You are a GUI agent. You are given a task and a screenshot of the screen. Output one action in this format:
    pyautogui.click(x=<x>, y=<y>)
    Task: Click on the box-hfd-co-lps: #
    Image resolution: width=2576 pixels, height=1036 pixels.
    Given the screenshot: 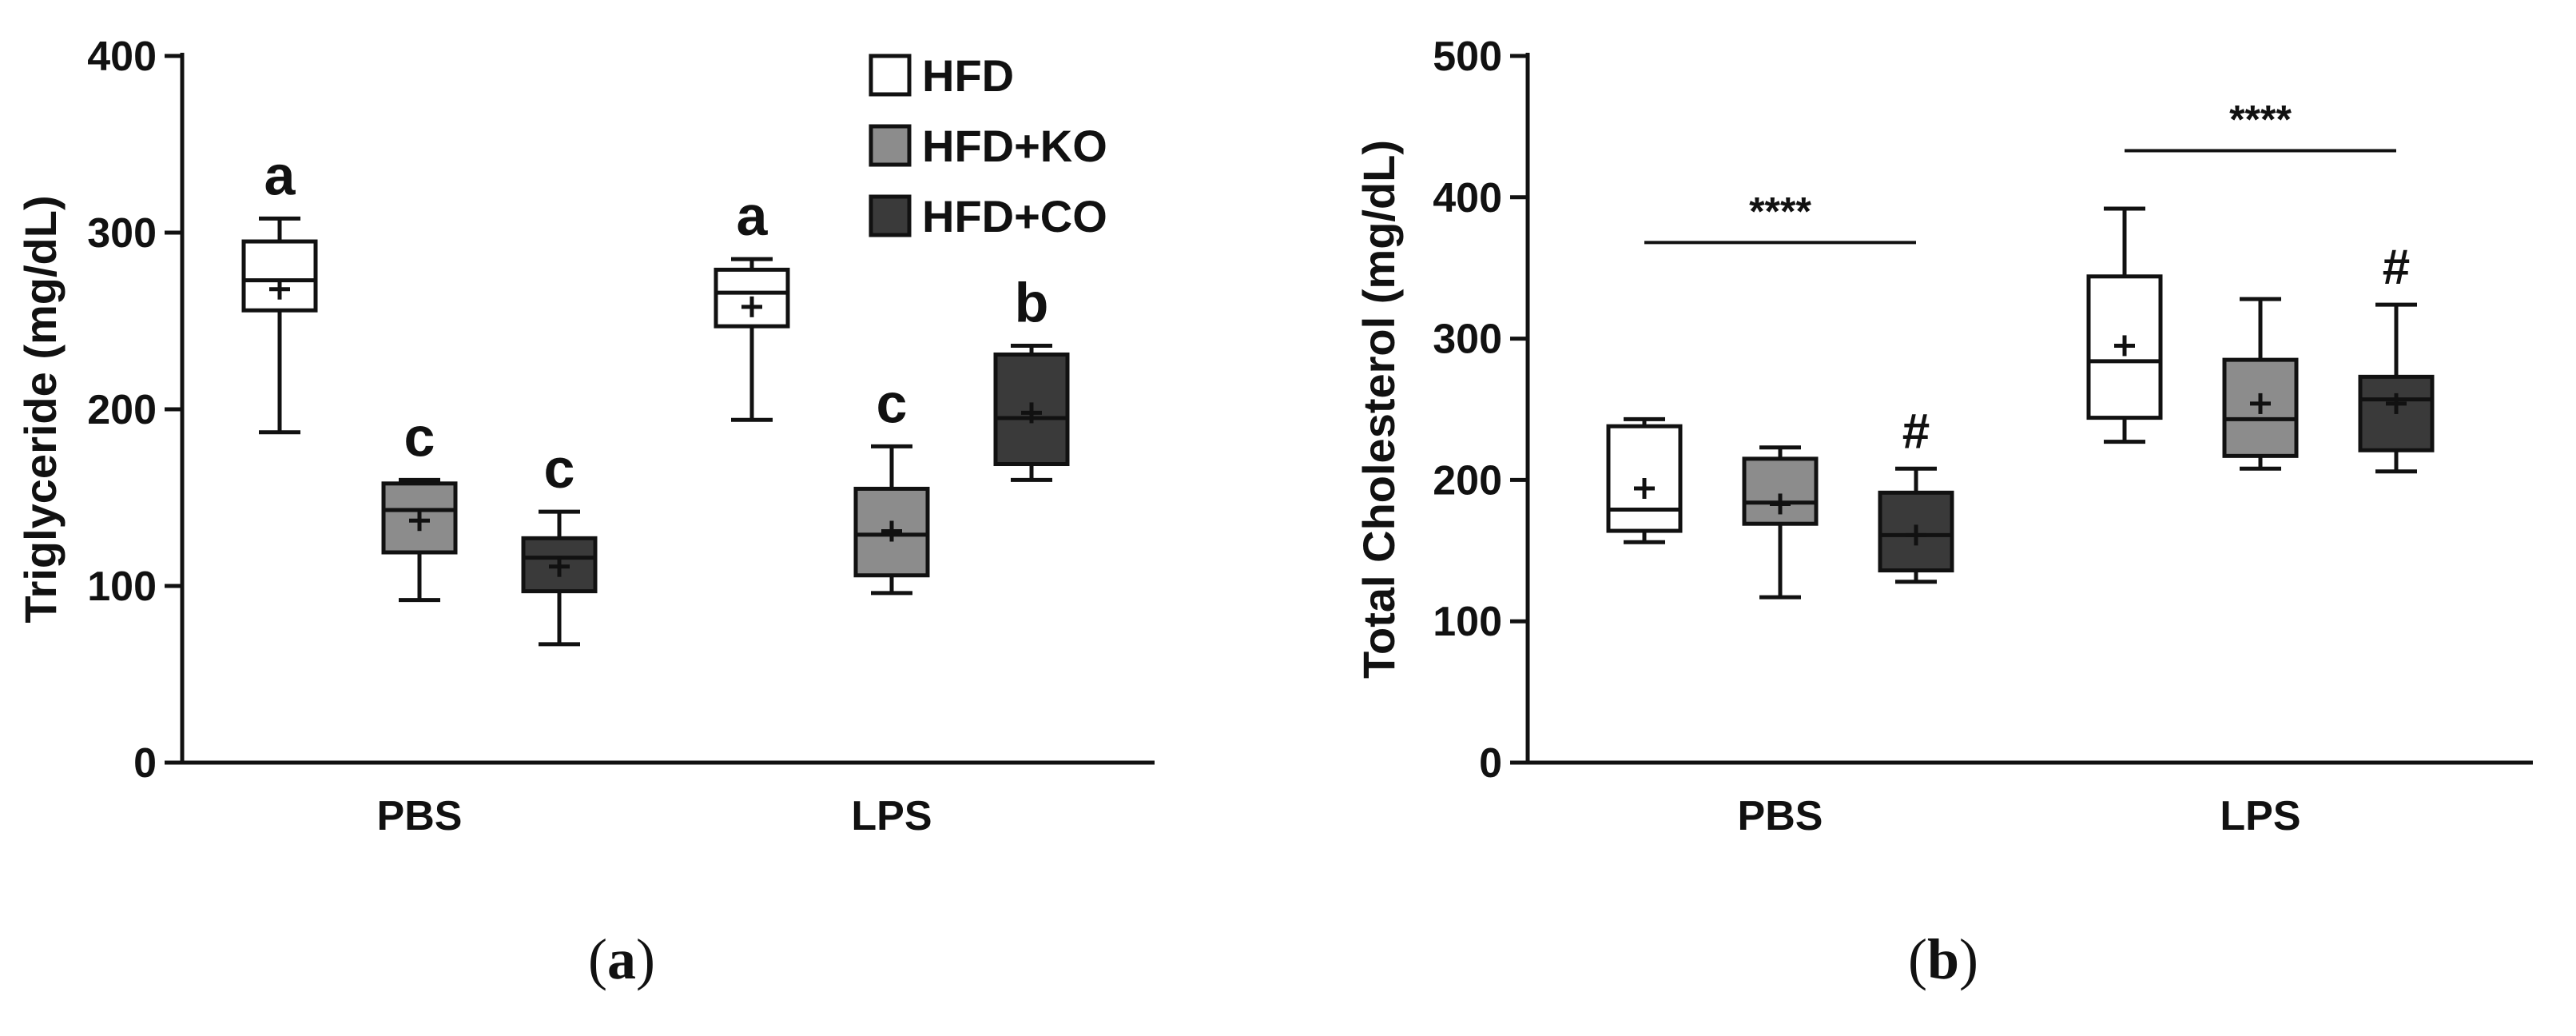 What is the action you would take?
    pyautogui.click(x=2396, y=357)
    